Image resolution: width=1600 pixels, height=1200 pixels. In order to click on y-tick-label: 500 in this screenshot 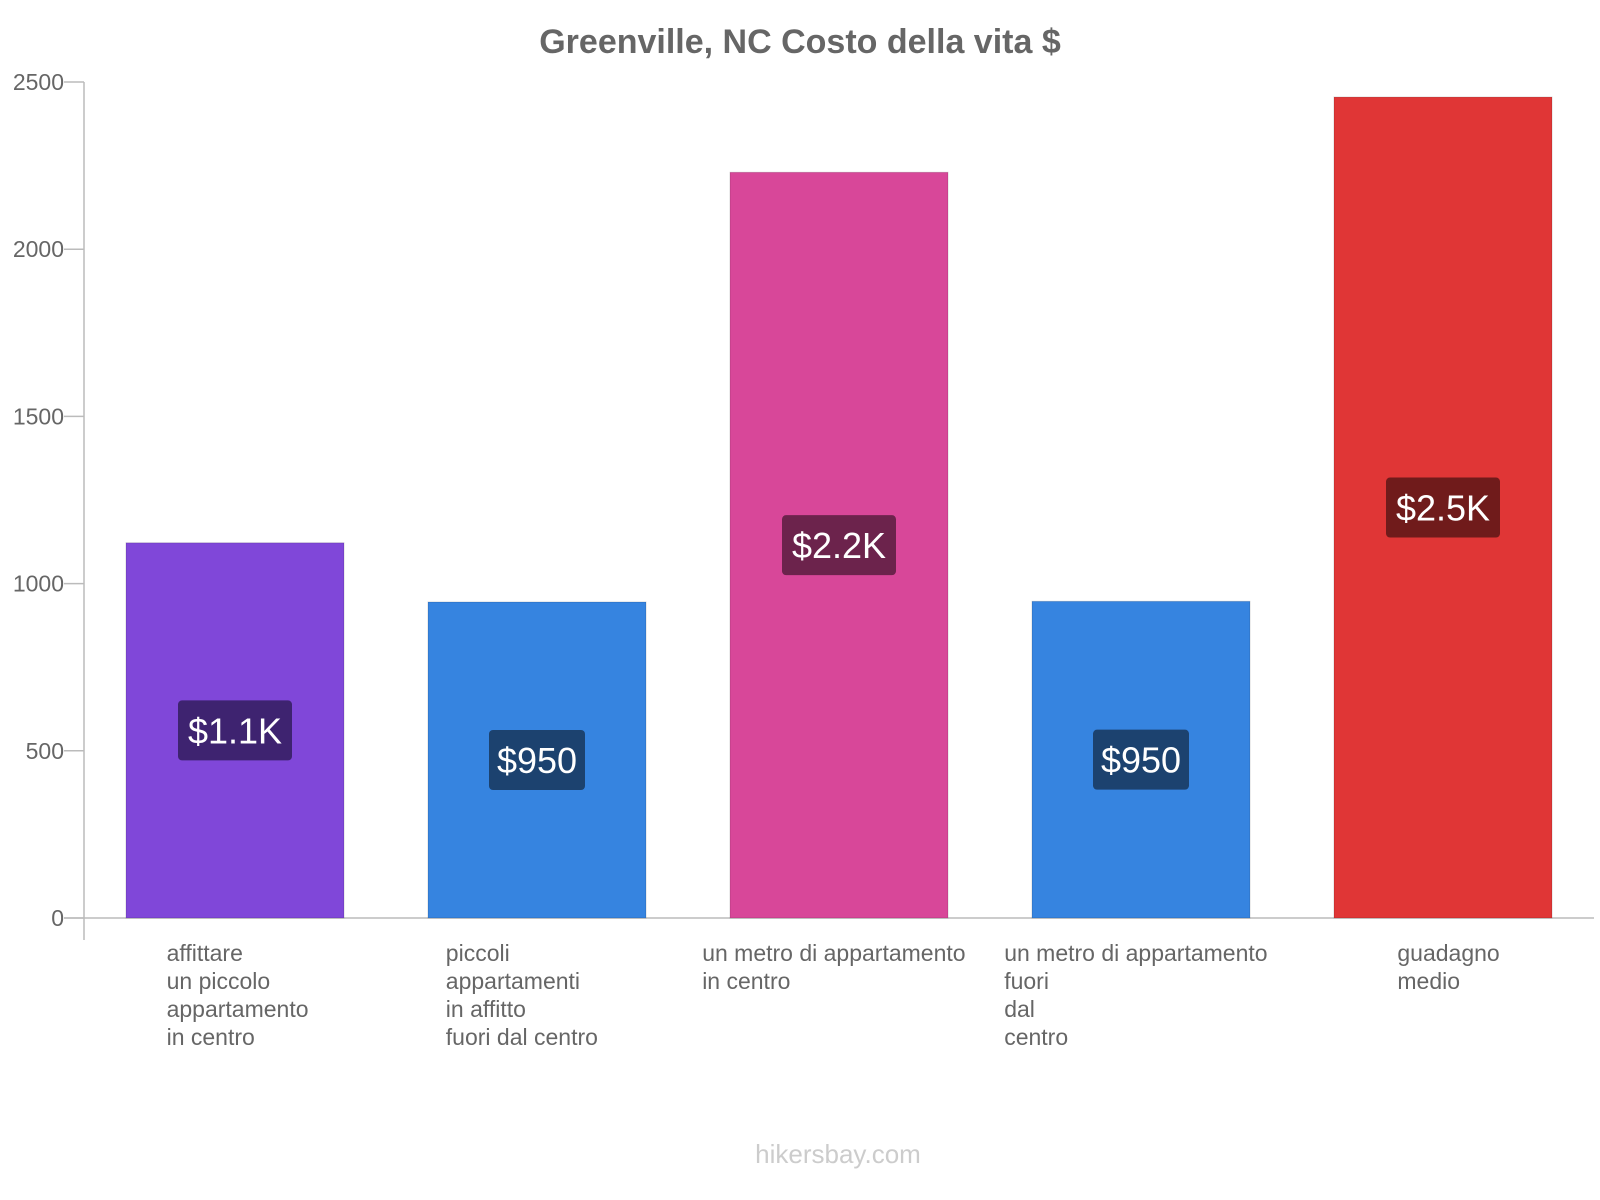, I will do `click(45, 751)`.